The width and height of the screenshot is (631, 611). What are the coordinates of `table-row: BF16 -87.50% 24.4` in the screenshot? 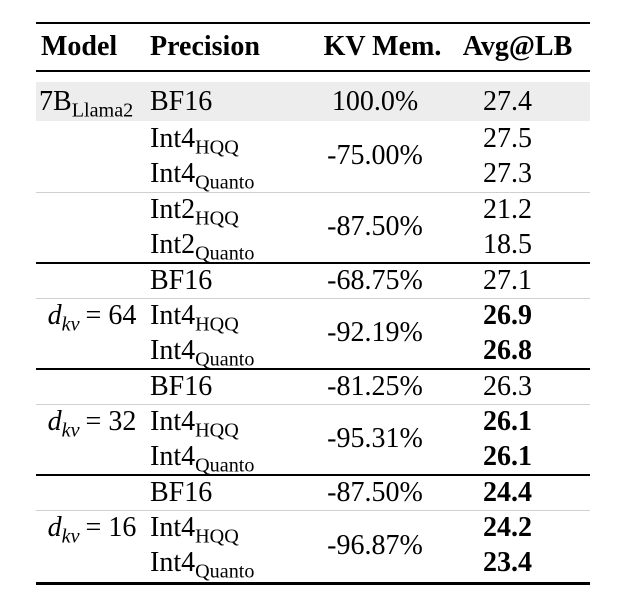 It's located at (313, 492).